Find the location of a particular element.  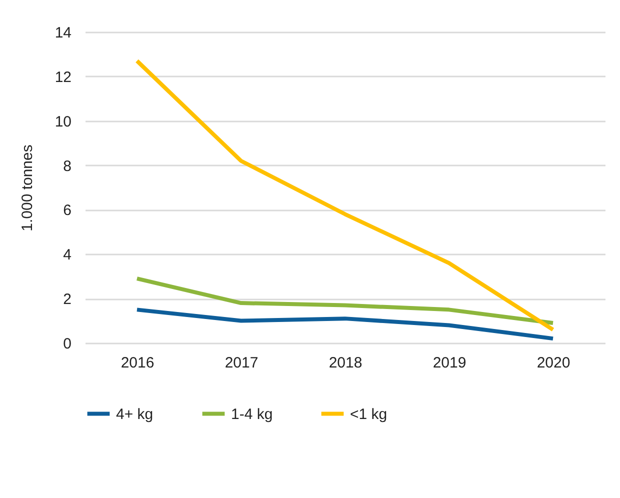

x-tick-label: 2016 is located at coordinates (137, 363).